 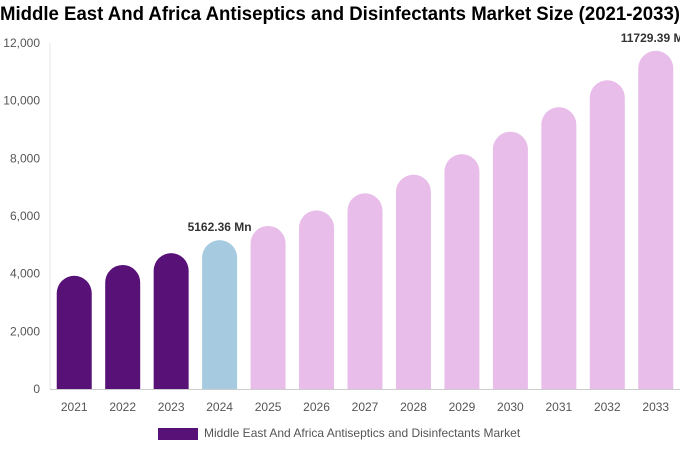 I want to click on y-tick-label: 4,000, so click(x=25, y=274).